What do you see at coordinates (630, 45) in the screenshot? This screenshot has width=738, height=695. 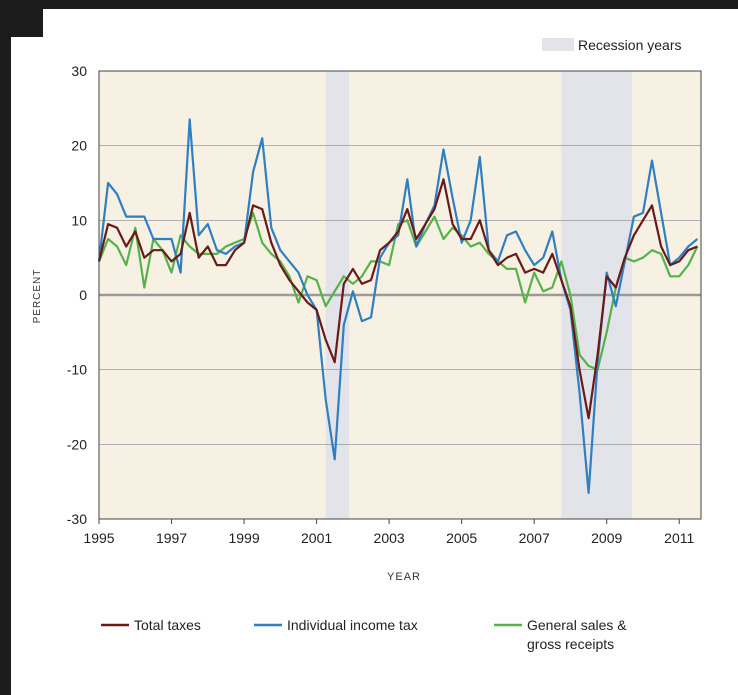 I see `recession-legend-label: Recession years` at bounding box center [630, 45].